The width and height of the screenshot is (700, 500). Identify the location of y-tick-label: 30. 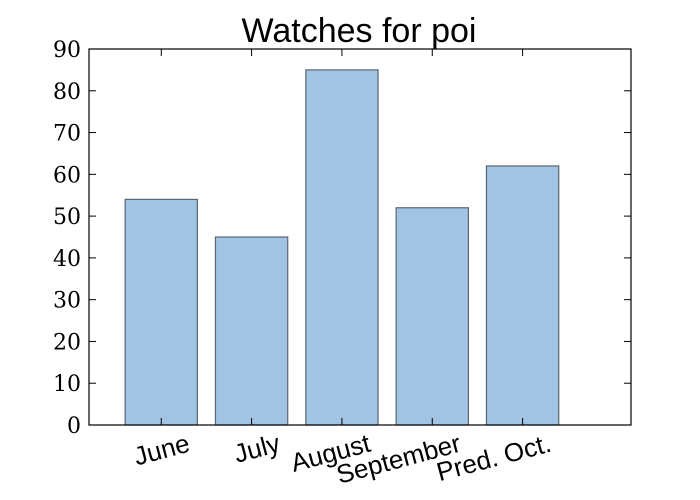
(67, 301).